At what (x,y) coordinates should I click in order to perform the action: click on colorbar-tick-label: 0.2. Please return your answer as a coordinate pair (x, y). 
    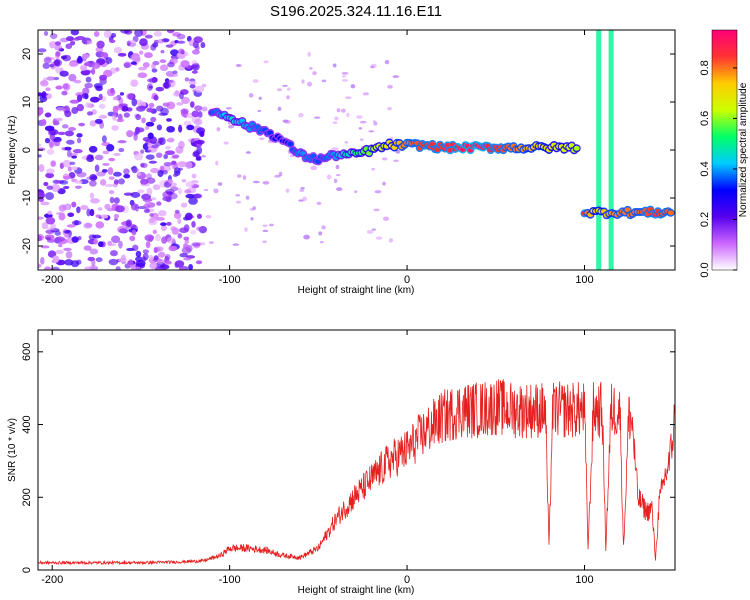
    Looking at the image, I should click on (705, 219).